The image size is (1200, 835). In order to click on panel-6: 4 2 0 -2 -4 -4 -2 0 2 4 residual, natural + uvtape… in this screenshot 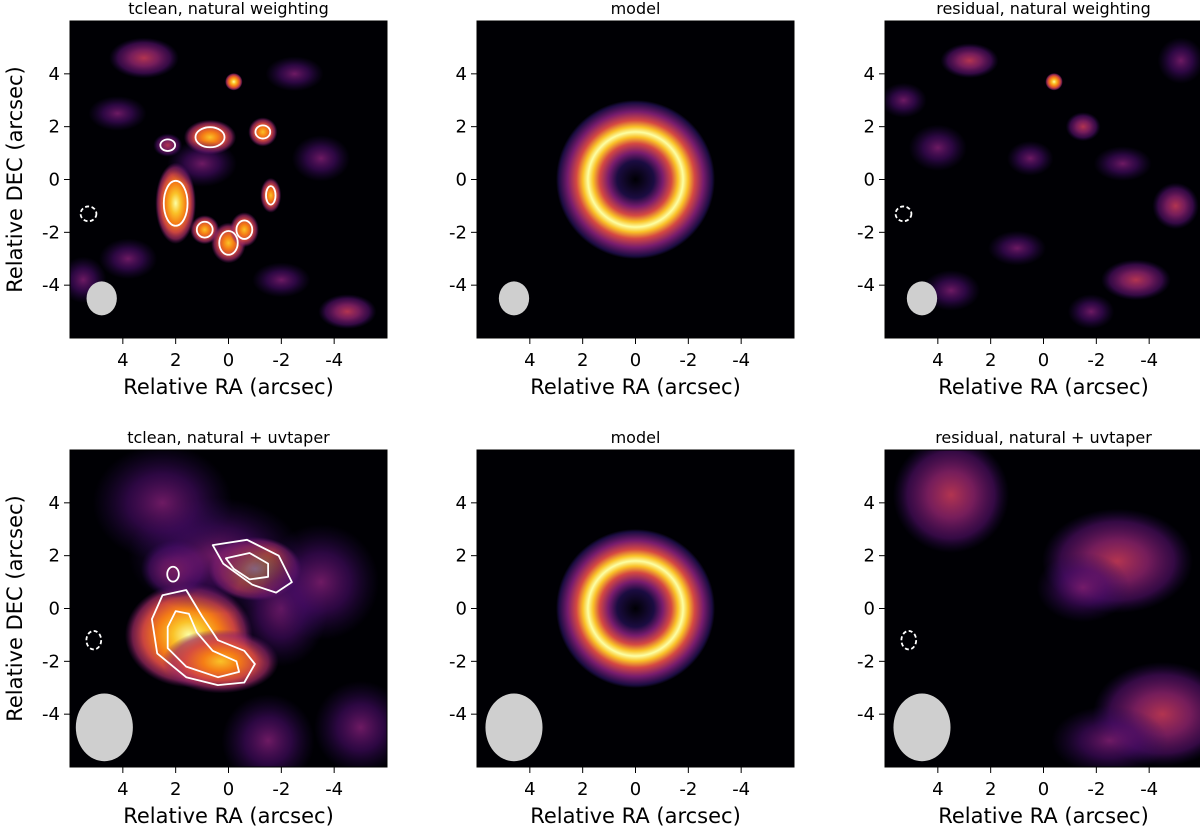, I will do `click(1028, 628)`.